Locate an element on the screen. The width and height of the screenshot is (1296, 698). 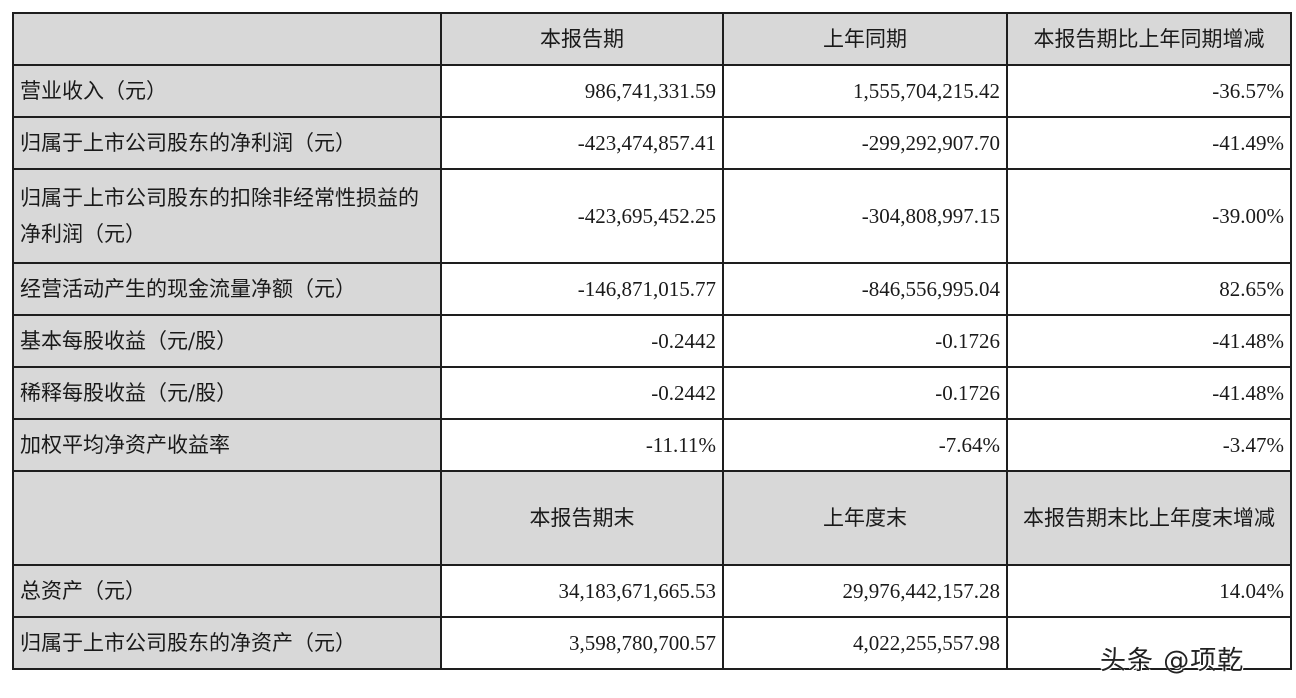
header-change-vs-year-end: 本报告期末比上年度末增减 is located at coordinates (1149, 518).